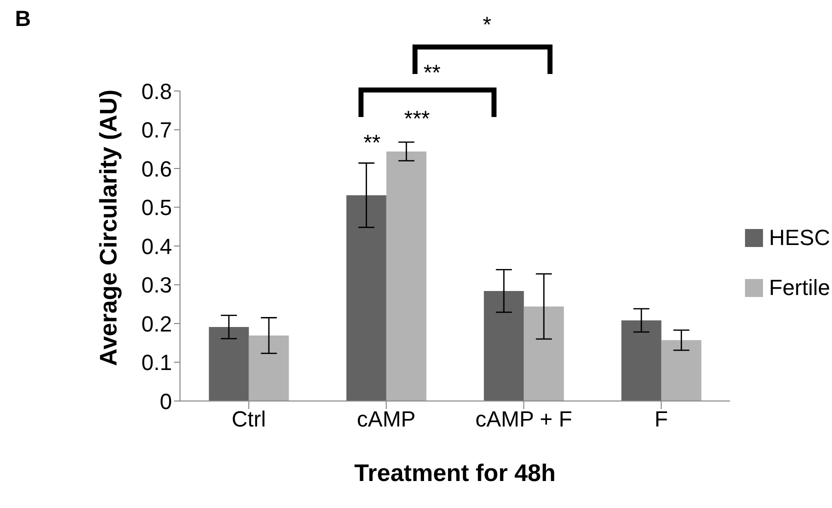  What do you see at coordinates (156, 246) in the screenshot?
I see `y-tick-label: 0.4` at bounding box center [156, 246].